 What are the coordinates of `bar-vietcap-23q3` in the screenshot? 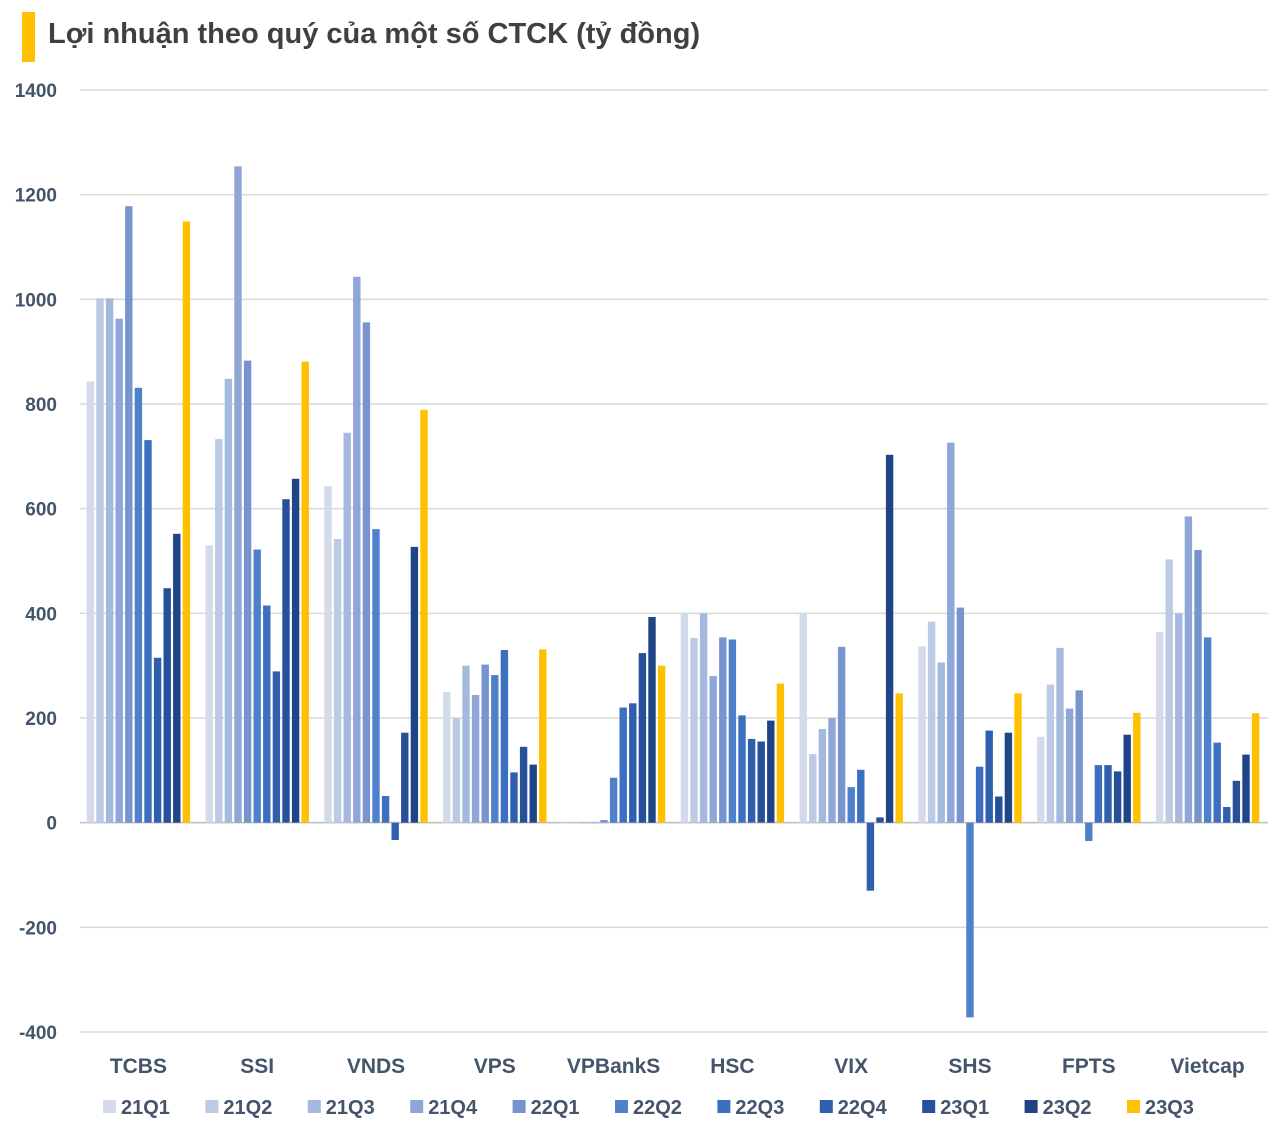 It's located at (1255, 768).